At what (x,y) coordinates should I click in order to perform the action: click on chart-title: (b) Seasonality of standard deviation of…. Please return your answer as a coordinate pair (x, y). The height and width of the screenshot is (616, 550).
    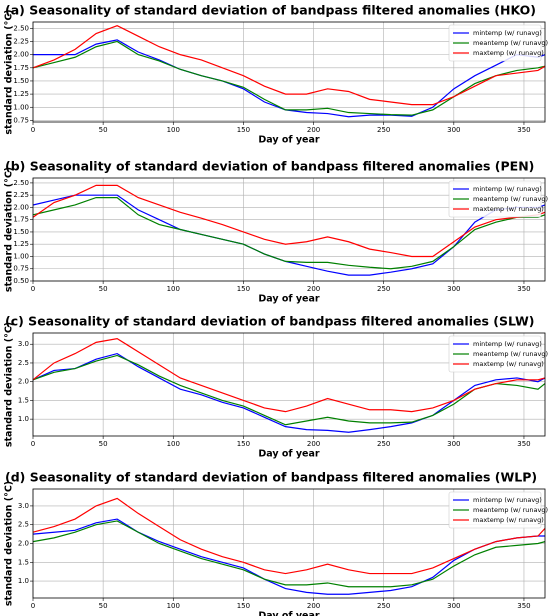
    Looking at the image, I should click on (269, 166).